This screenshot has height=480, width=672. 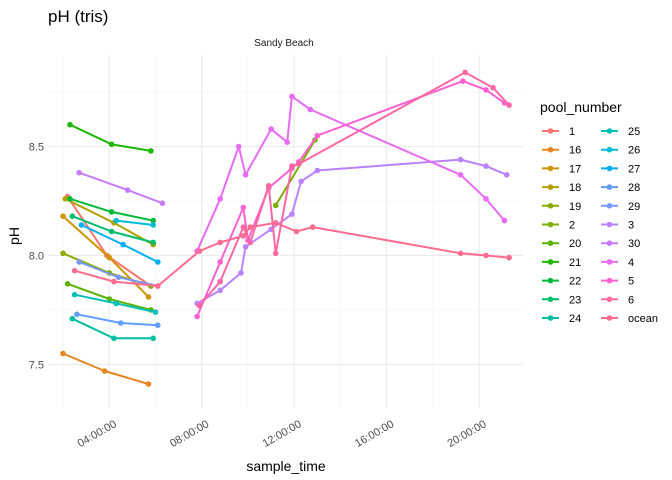 I want to click on x-tick-label: 04:00:00, so click(x=97, y=434).